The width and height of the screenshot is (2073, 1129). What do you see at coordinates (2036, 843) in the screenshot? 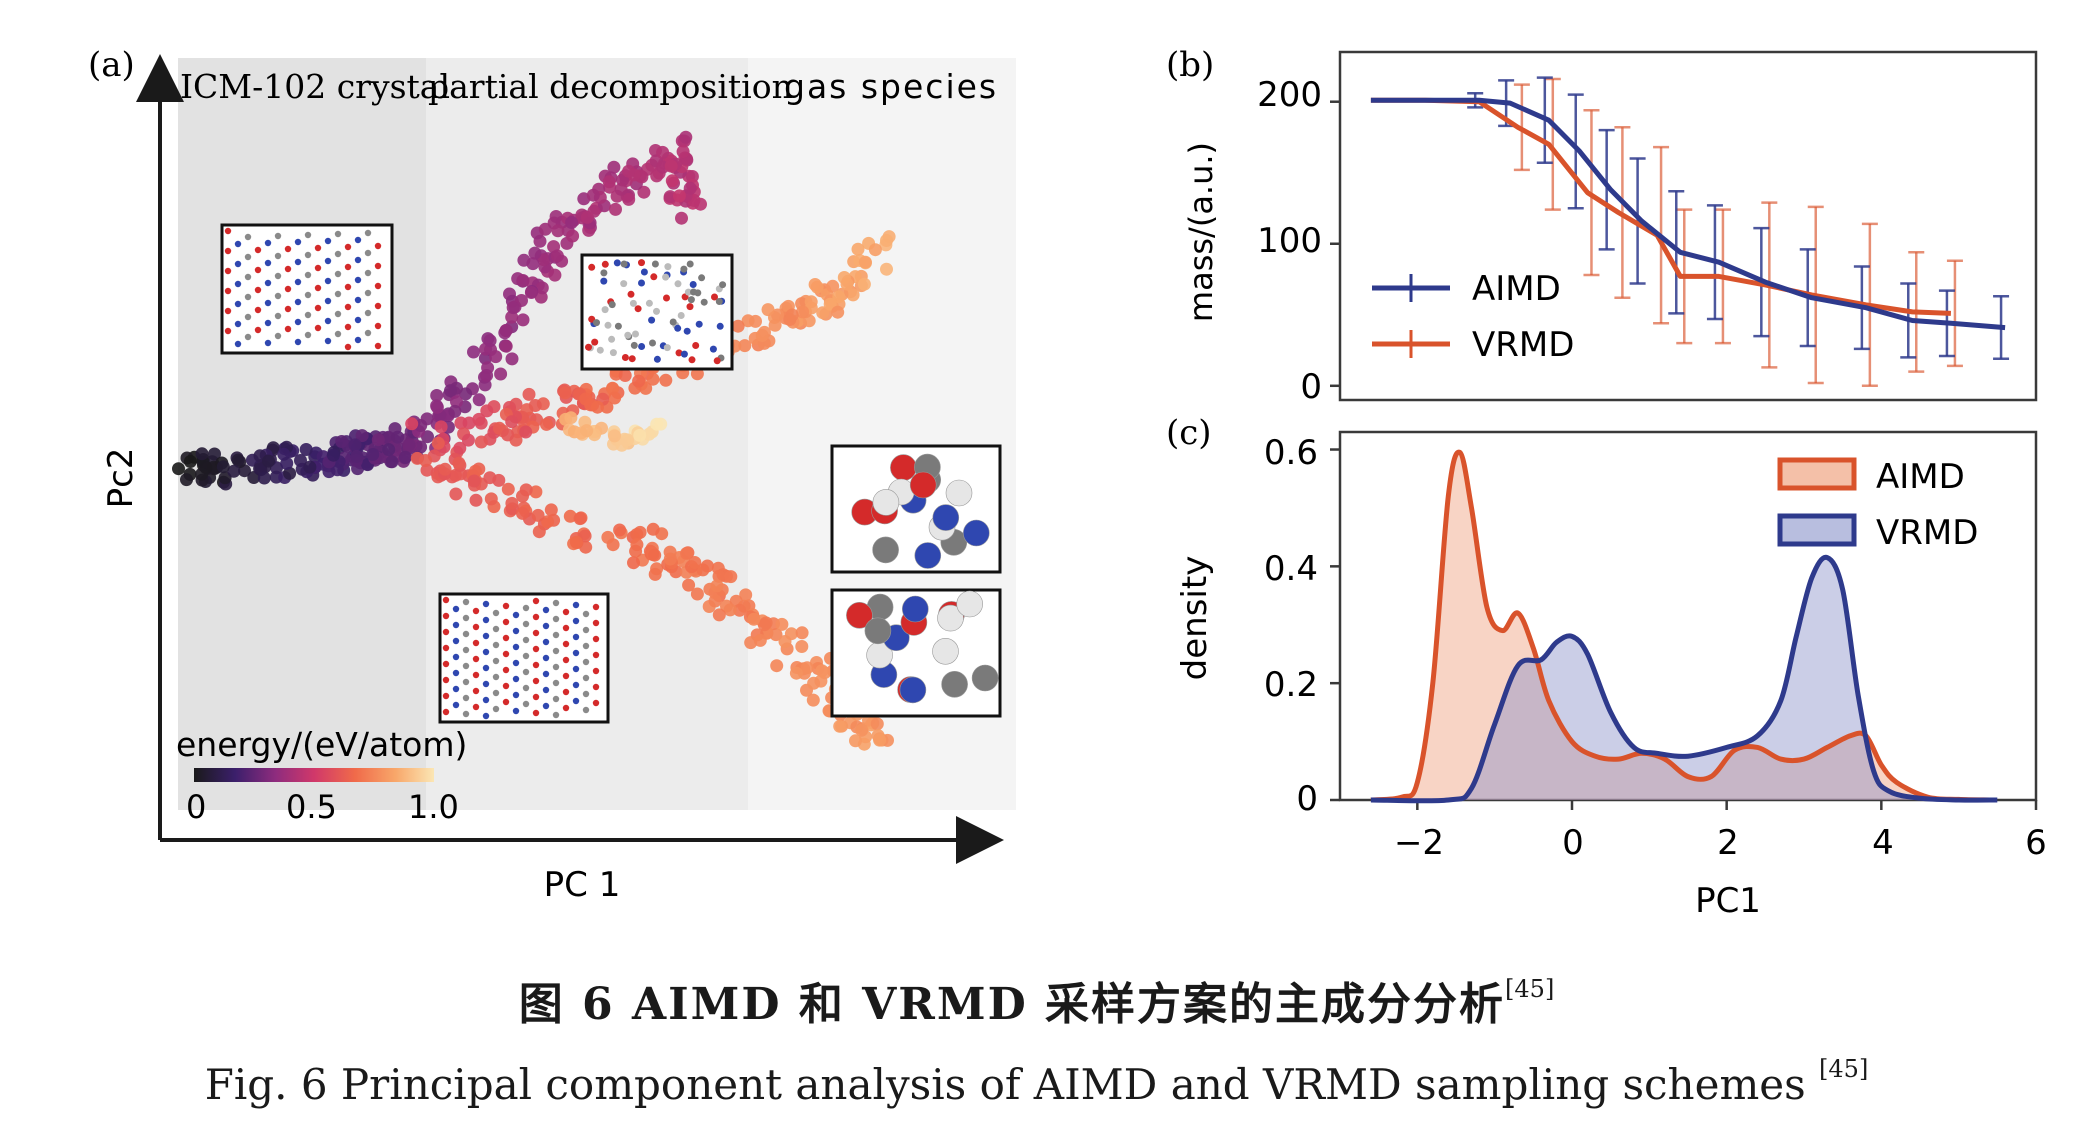
I see `xtick-label-6: 6` at bounding box center [2036, 843].